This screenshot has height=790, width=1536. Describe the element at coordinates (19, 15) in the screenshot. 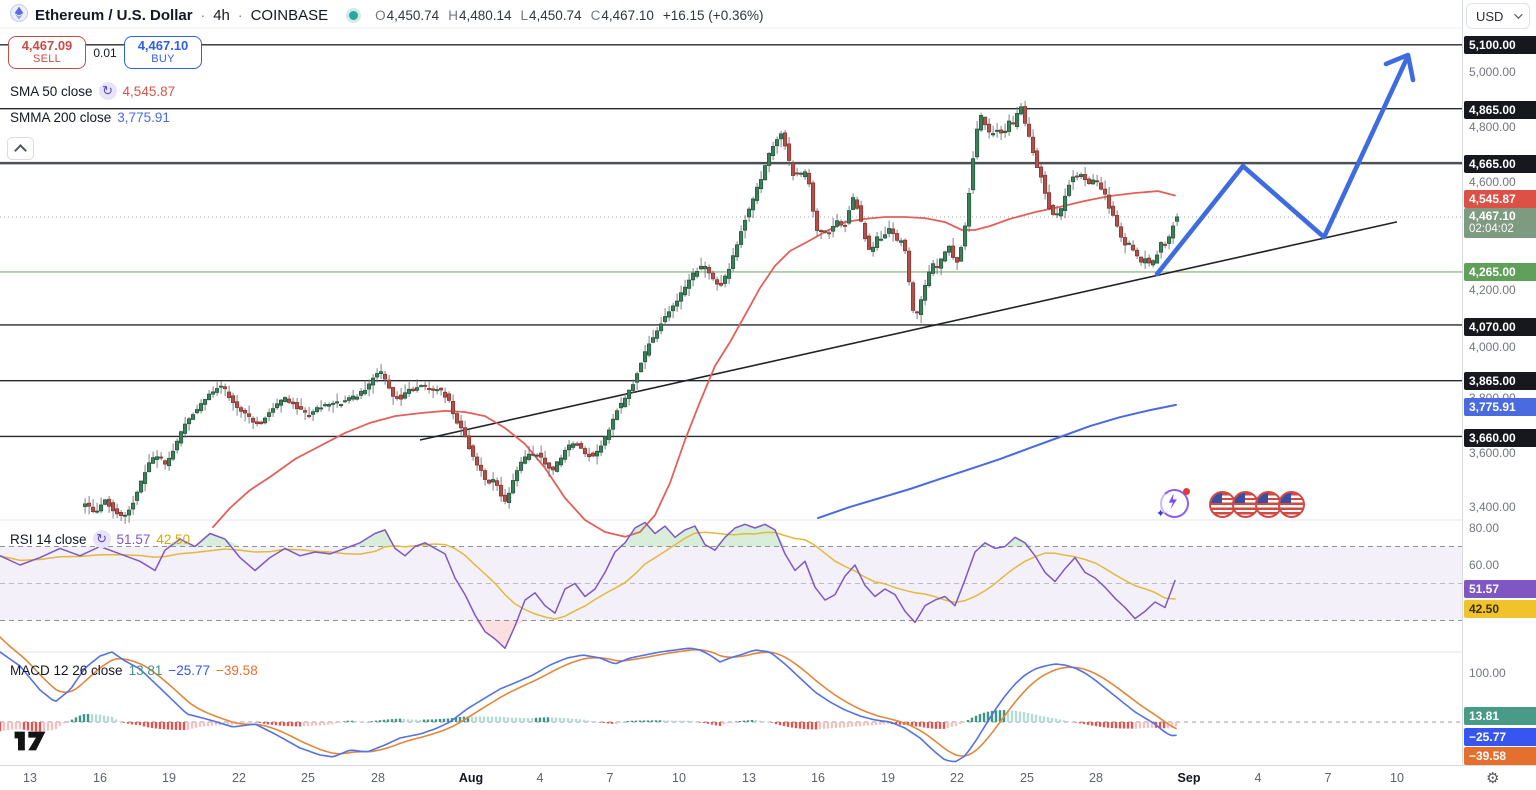

I see `ethereum-logo-icon` at that location.